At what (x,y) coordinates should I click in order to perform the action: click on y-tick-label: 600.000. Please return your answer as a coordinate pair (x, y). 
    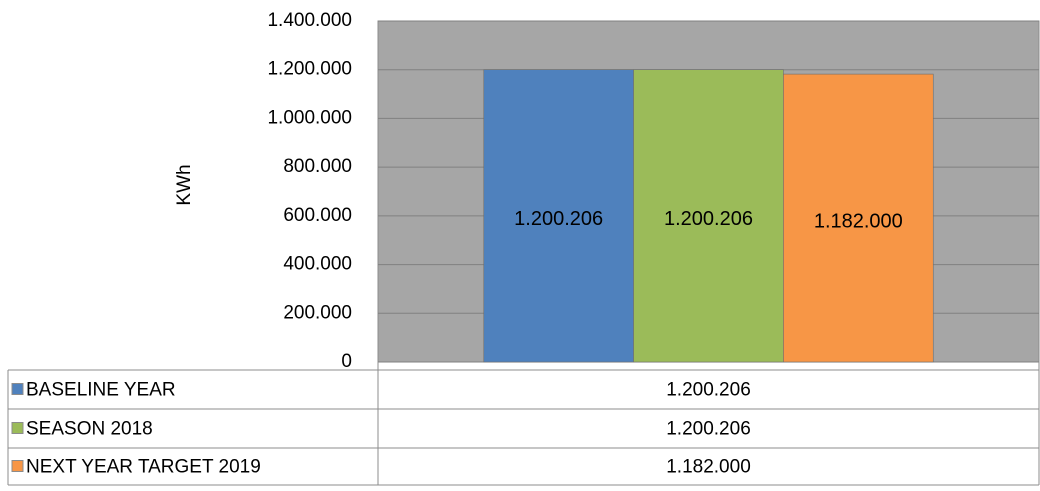
    Looking at the image, I should click on (317, 215).